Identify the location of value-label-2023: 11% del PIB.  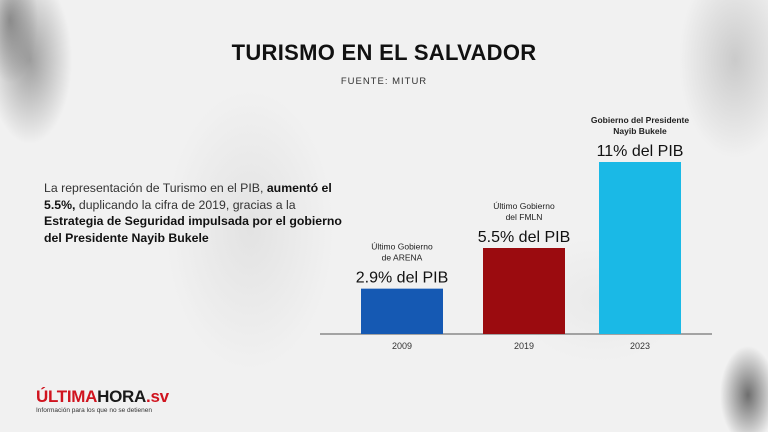
(640, 151).